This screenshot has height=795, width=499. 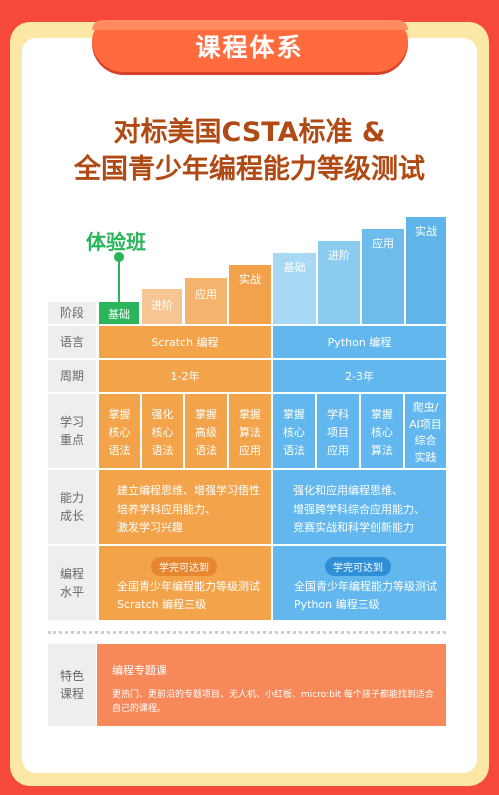 What do you see at coordinates (185, 507) in the screenshot?
I see `scratch-growth: 建立编程思维、增强学习悟性 培养学科应用能力、 激发学习兴趣` at bounding box center [185, 507].